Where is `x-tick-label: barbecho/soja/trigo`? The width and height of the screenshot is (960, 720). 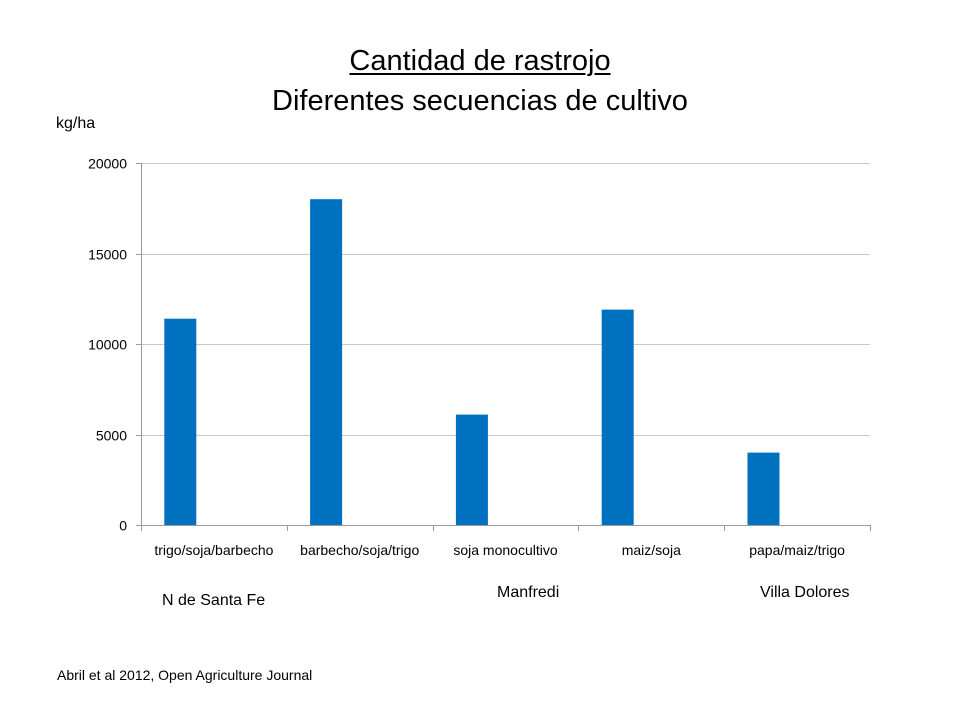
x-tick-label: barbecho/soja/trigo is located at coordinates (359, 550).